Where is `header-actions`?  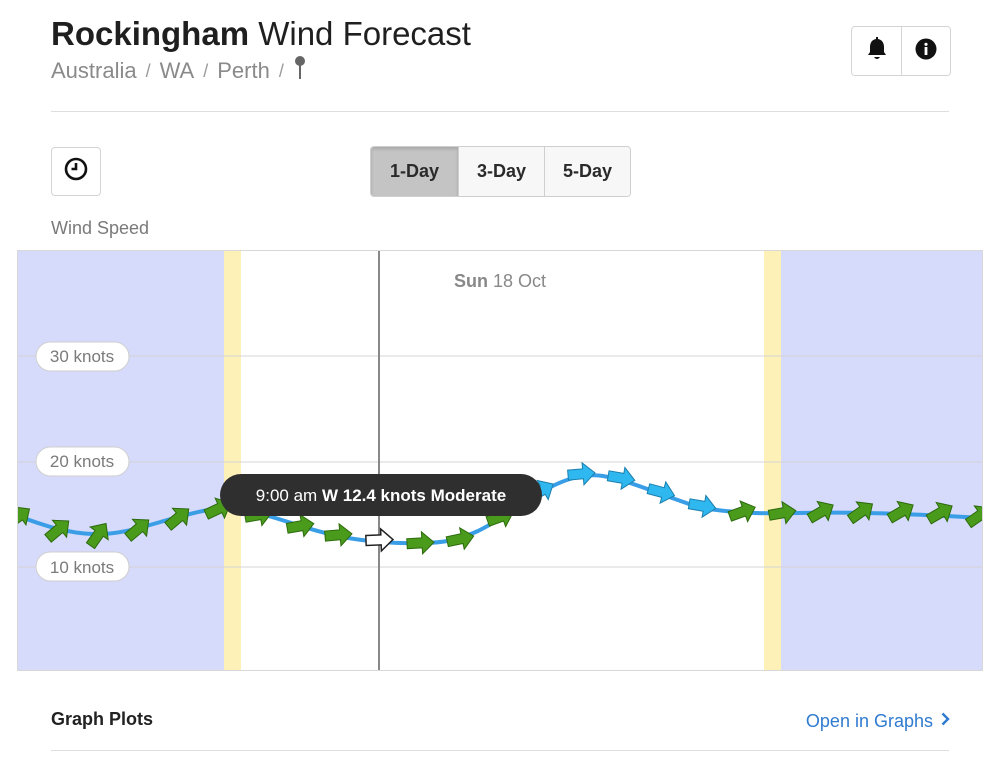
header-actions is located at coordinates (901, 51).